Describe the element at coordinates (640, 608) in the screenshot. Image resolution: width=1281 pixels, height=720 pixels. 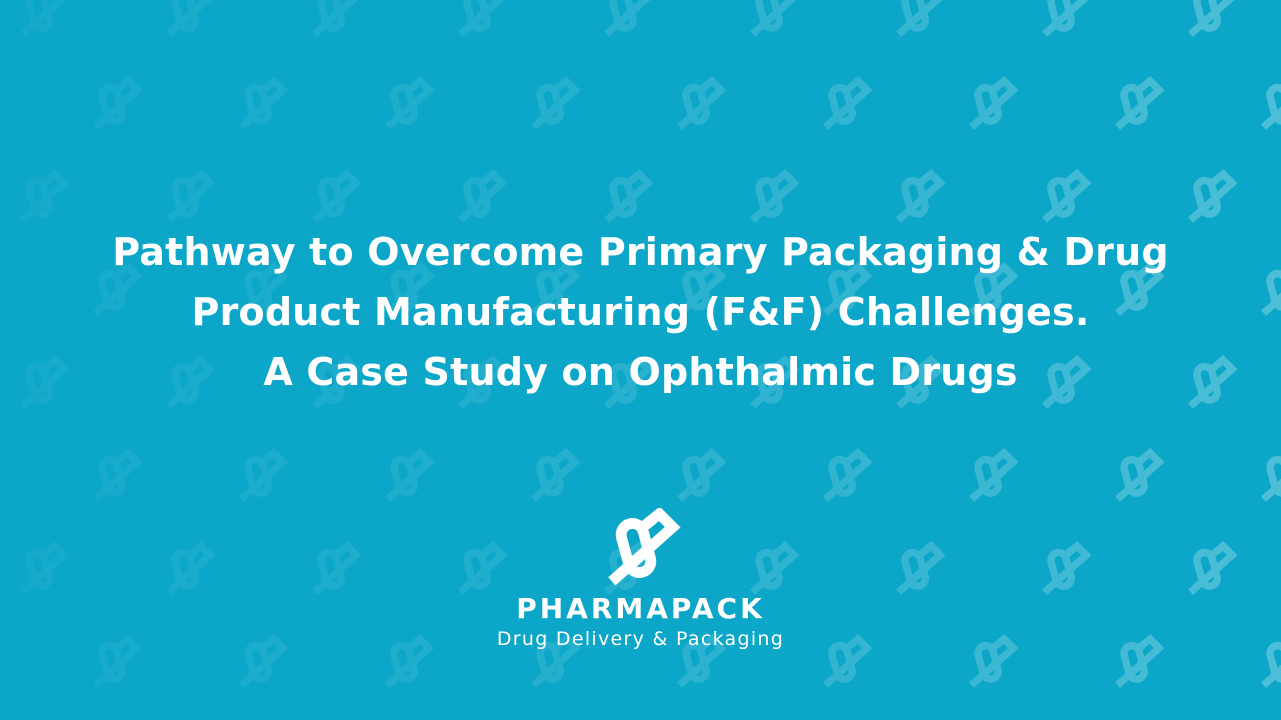
I see `brand-wordmark: PHARMAPACK` at that location.